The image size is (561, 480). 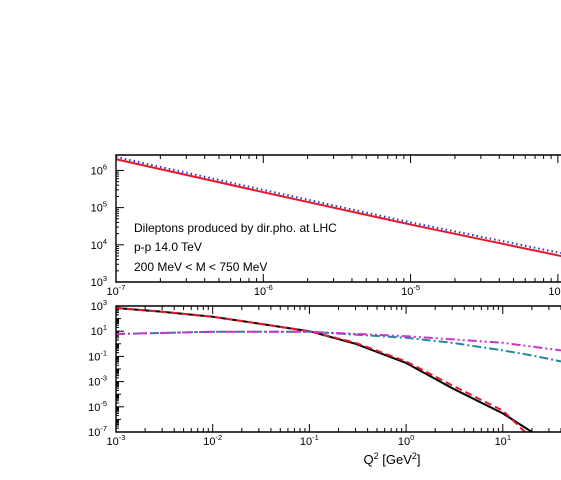 What do you see at coordinates (200, 267) in the screenshot?
I see `annotation-text: 200 MeV < M < 750 MeV` at bounding box center [200, 267].